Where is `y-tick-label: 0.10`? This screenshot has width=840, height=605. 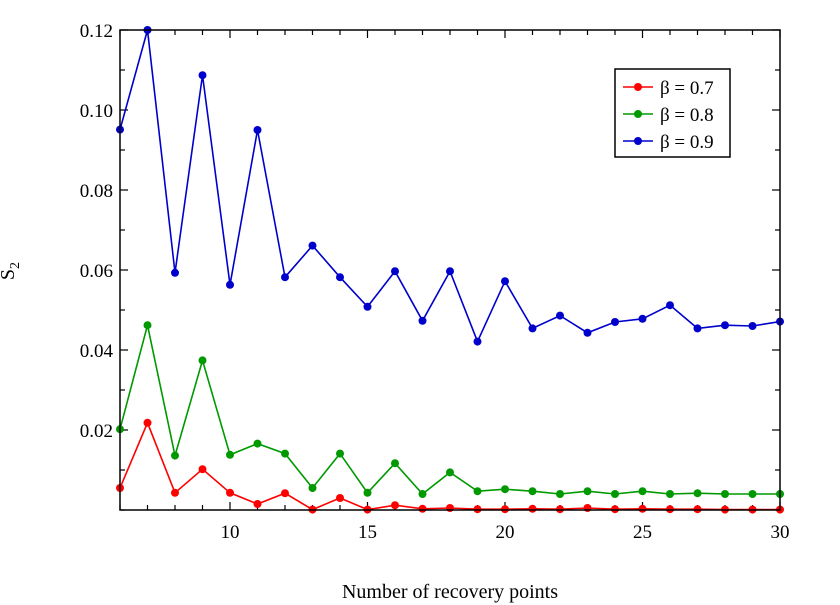 y-tick-label: 0.10 is located at coordinates (96, 111).